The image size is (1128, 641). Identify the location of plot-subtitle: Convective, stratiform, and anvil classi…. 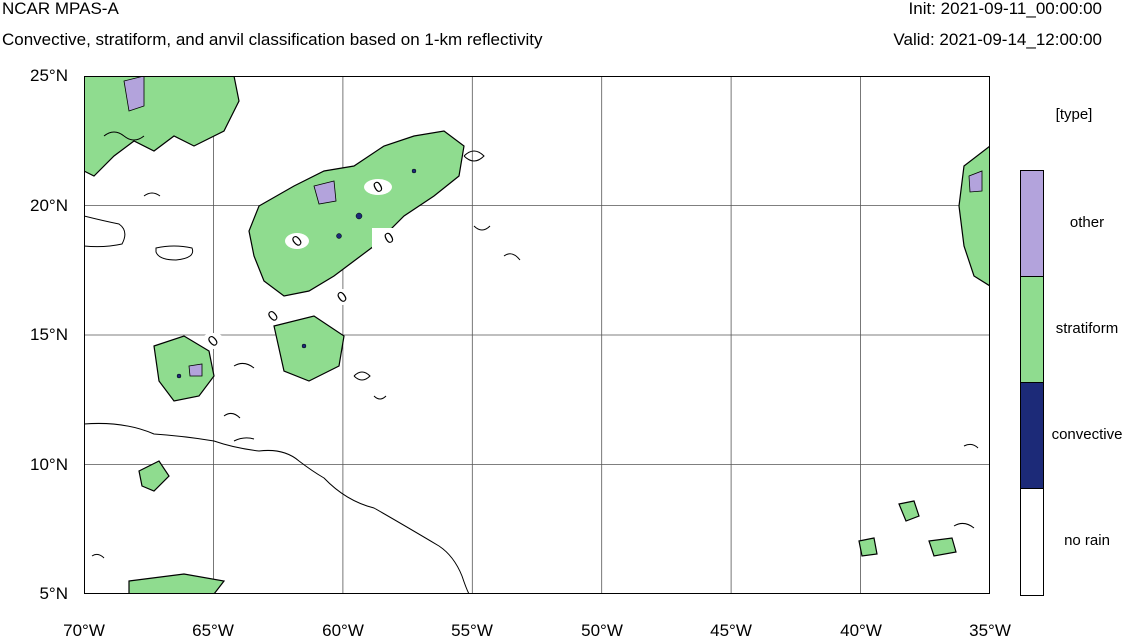
(272, 39).